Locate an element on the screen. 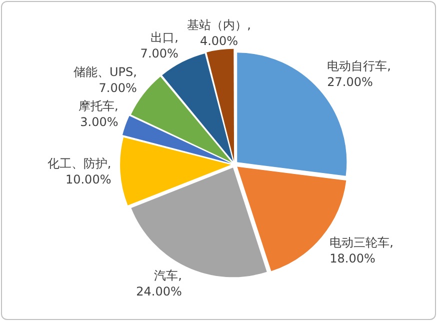 This screenshot has height=323, width=439. slice-label: 基站（内）, 4.00% is located at coordinates (219, 33).